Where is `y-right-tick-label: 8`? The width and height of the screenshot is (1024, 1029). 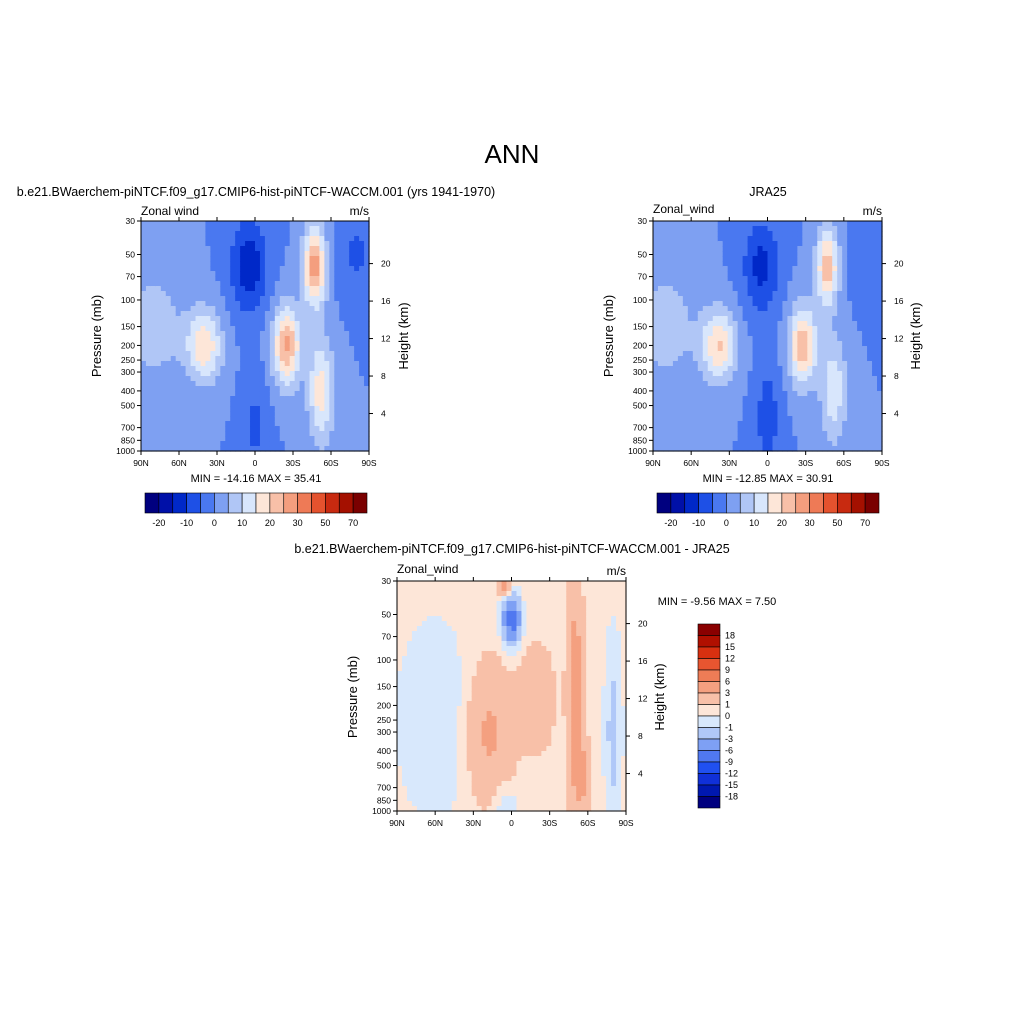 y-right-tick-label: 8 is located at coordinates (383, 376).